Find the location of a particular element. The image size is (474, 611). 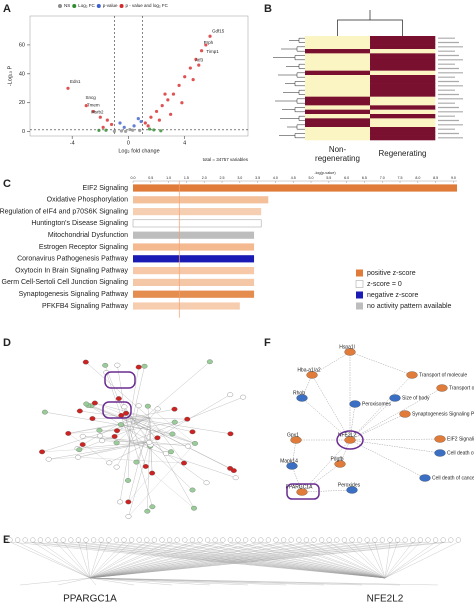

x-tick-label: 4 is located at coordinates (184, 143).